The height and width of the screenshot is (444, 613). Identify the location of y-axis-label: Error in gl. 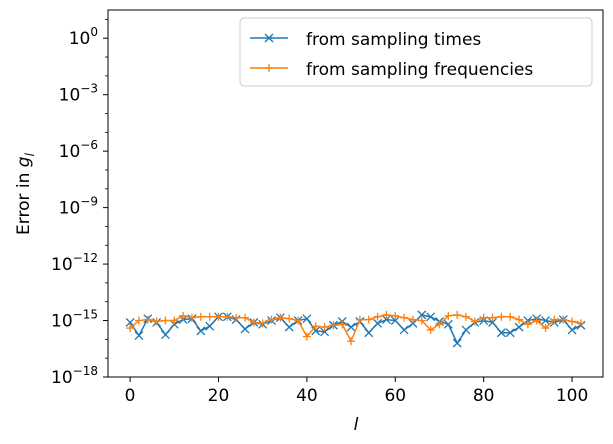
(25, 193).